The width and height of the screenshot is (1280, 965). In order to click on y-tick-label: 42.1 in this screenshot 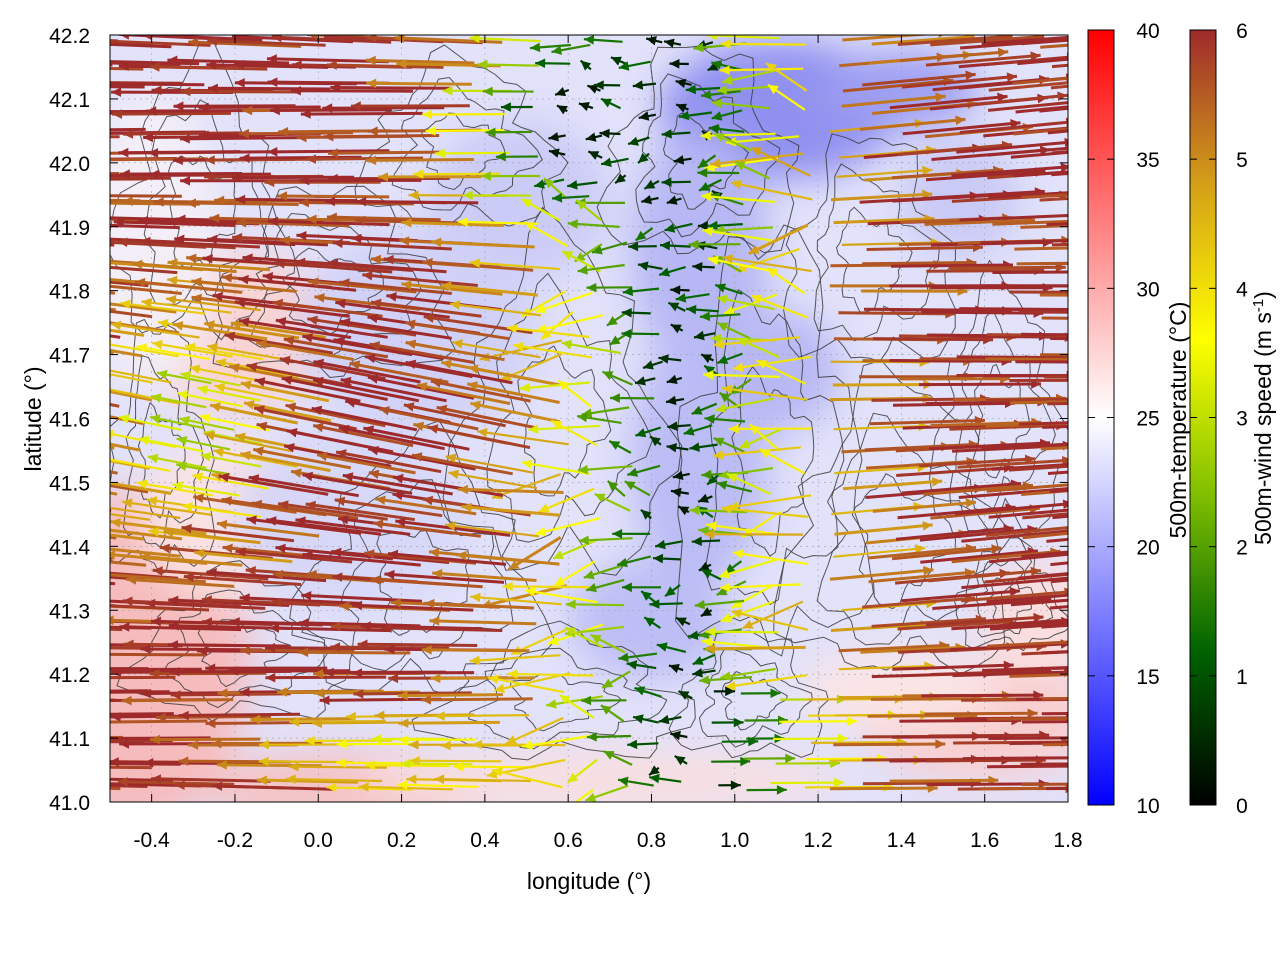, I will do `click(69, 100)`.